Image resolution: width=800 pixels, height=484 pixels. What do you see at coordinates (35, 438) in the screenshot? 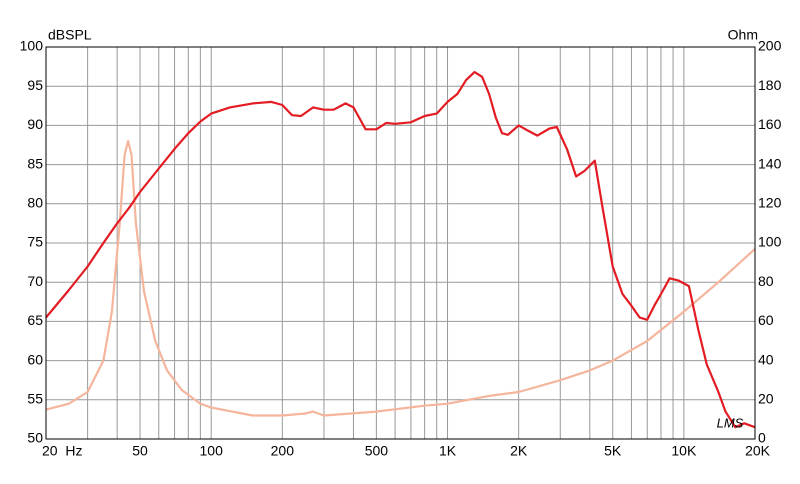
I see `y-tick-label: 50` at bounding box center [35, 438].